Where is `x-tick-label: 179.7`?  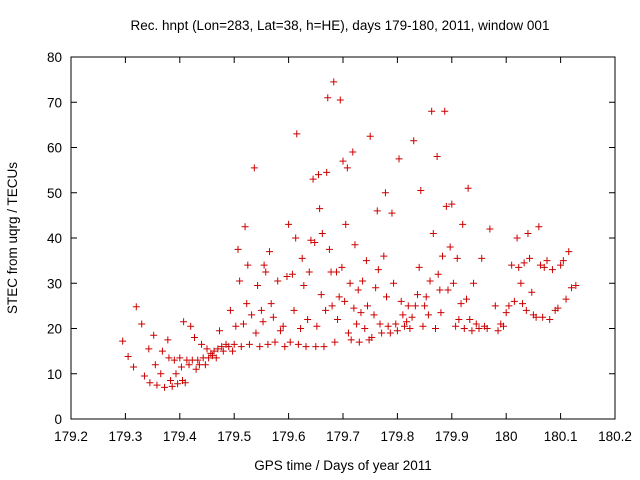 x-tick-label: 179.7 is located at coordinates (343, 436).